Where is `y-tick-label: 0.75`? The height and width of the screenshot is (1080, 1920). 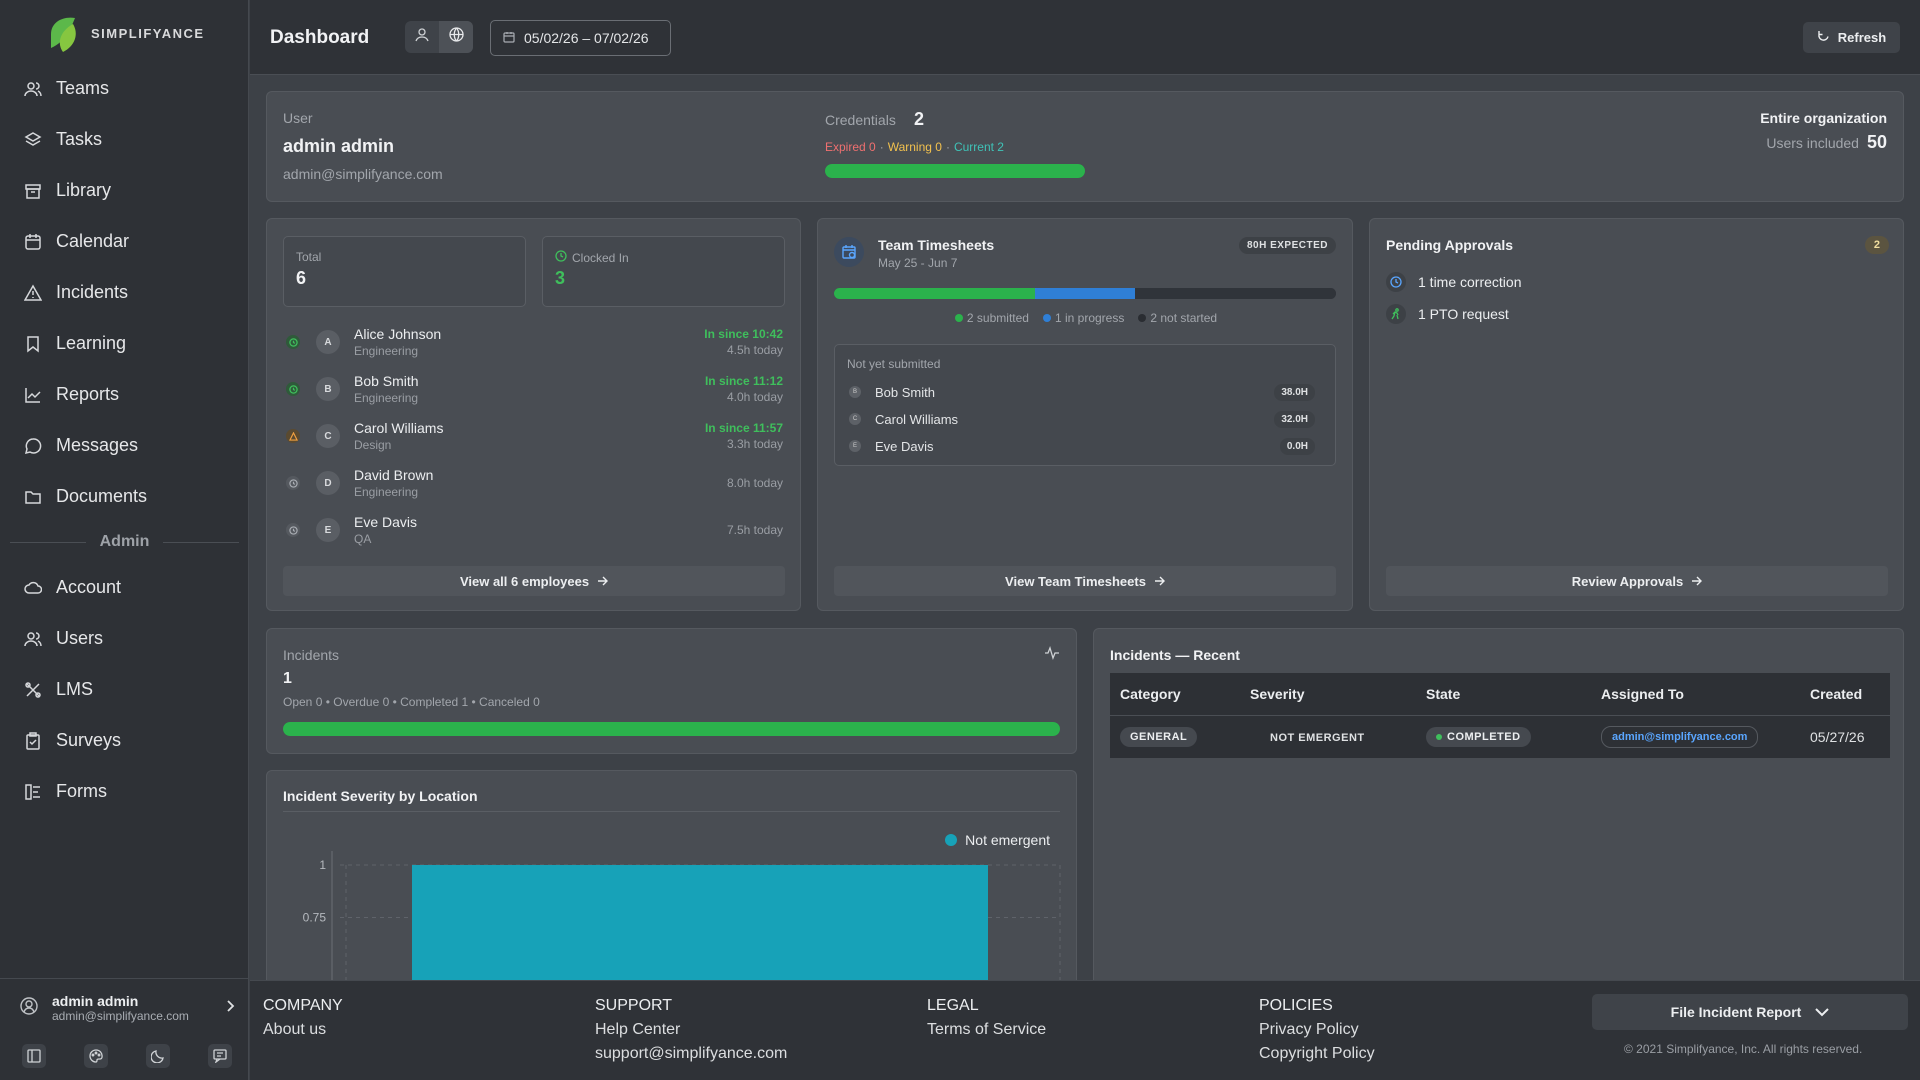 y-tick-label: 0.75 is located at coordinates (315, 918).